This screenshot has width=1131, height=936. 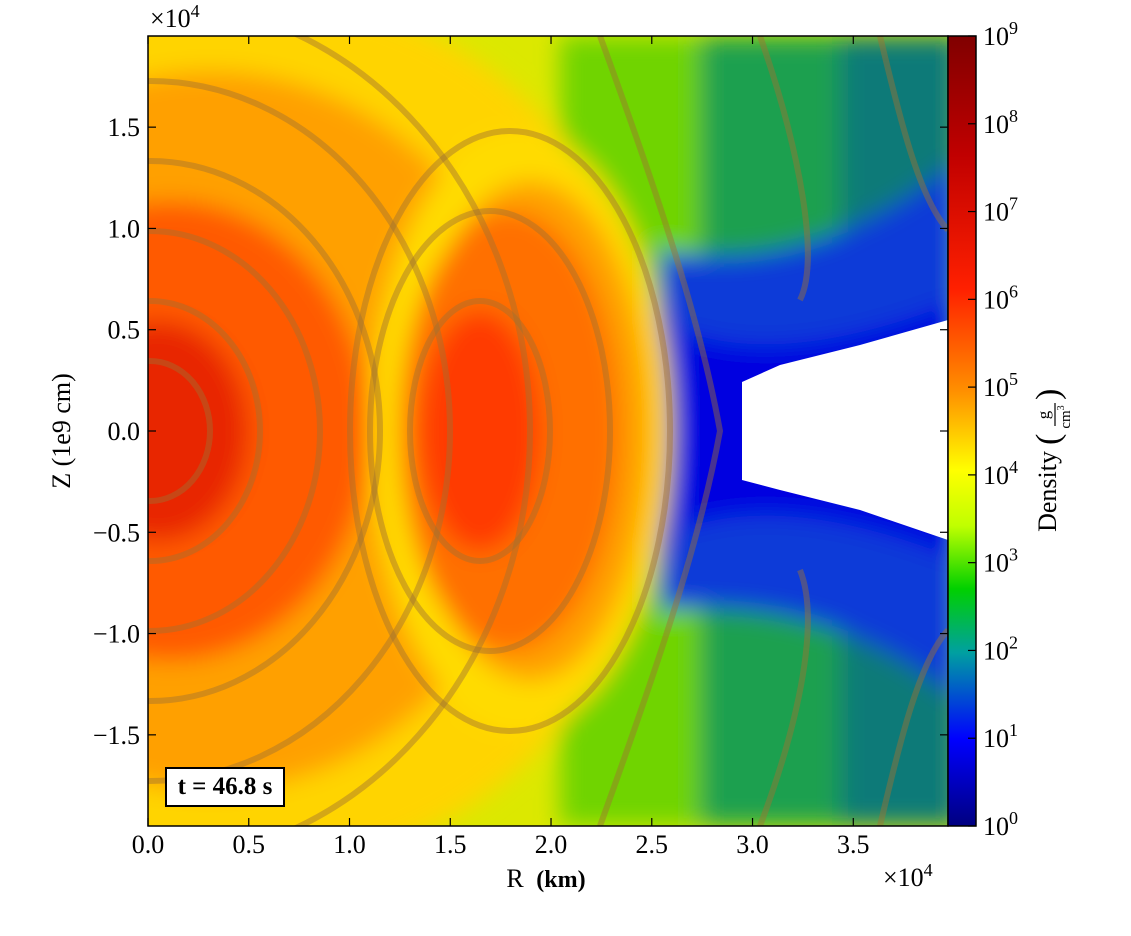 What do you see at coordinates (1048, 439) in the screenshot?
I see `colorbar-paren-open: (` at bounding box center [1048, 439].